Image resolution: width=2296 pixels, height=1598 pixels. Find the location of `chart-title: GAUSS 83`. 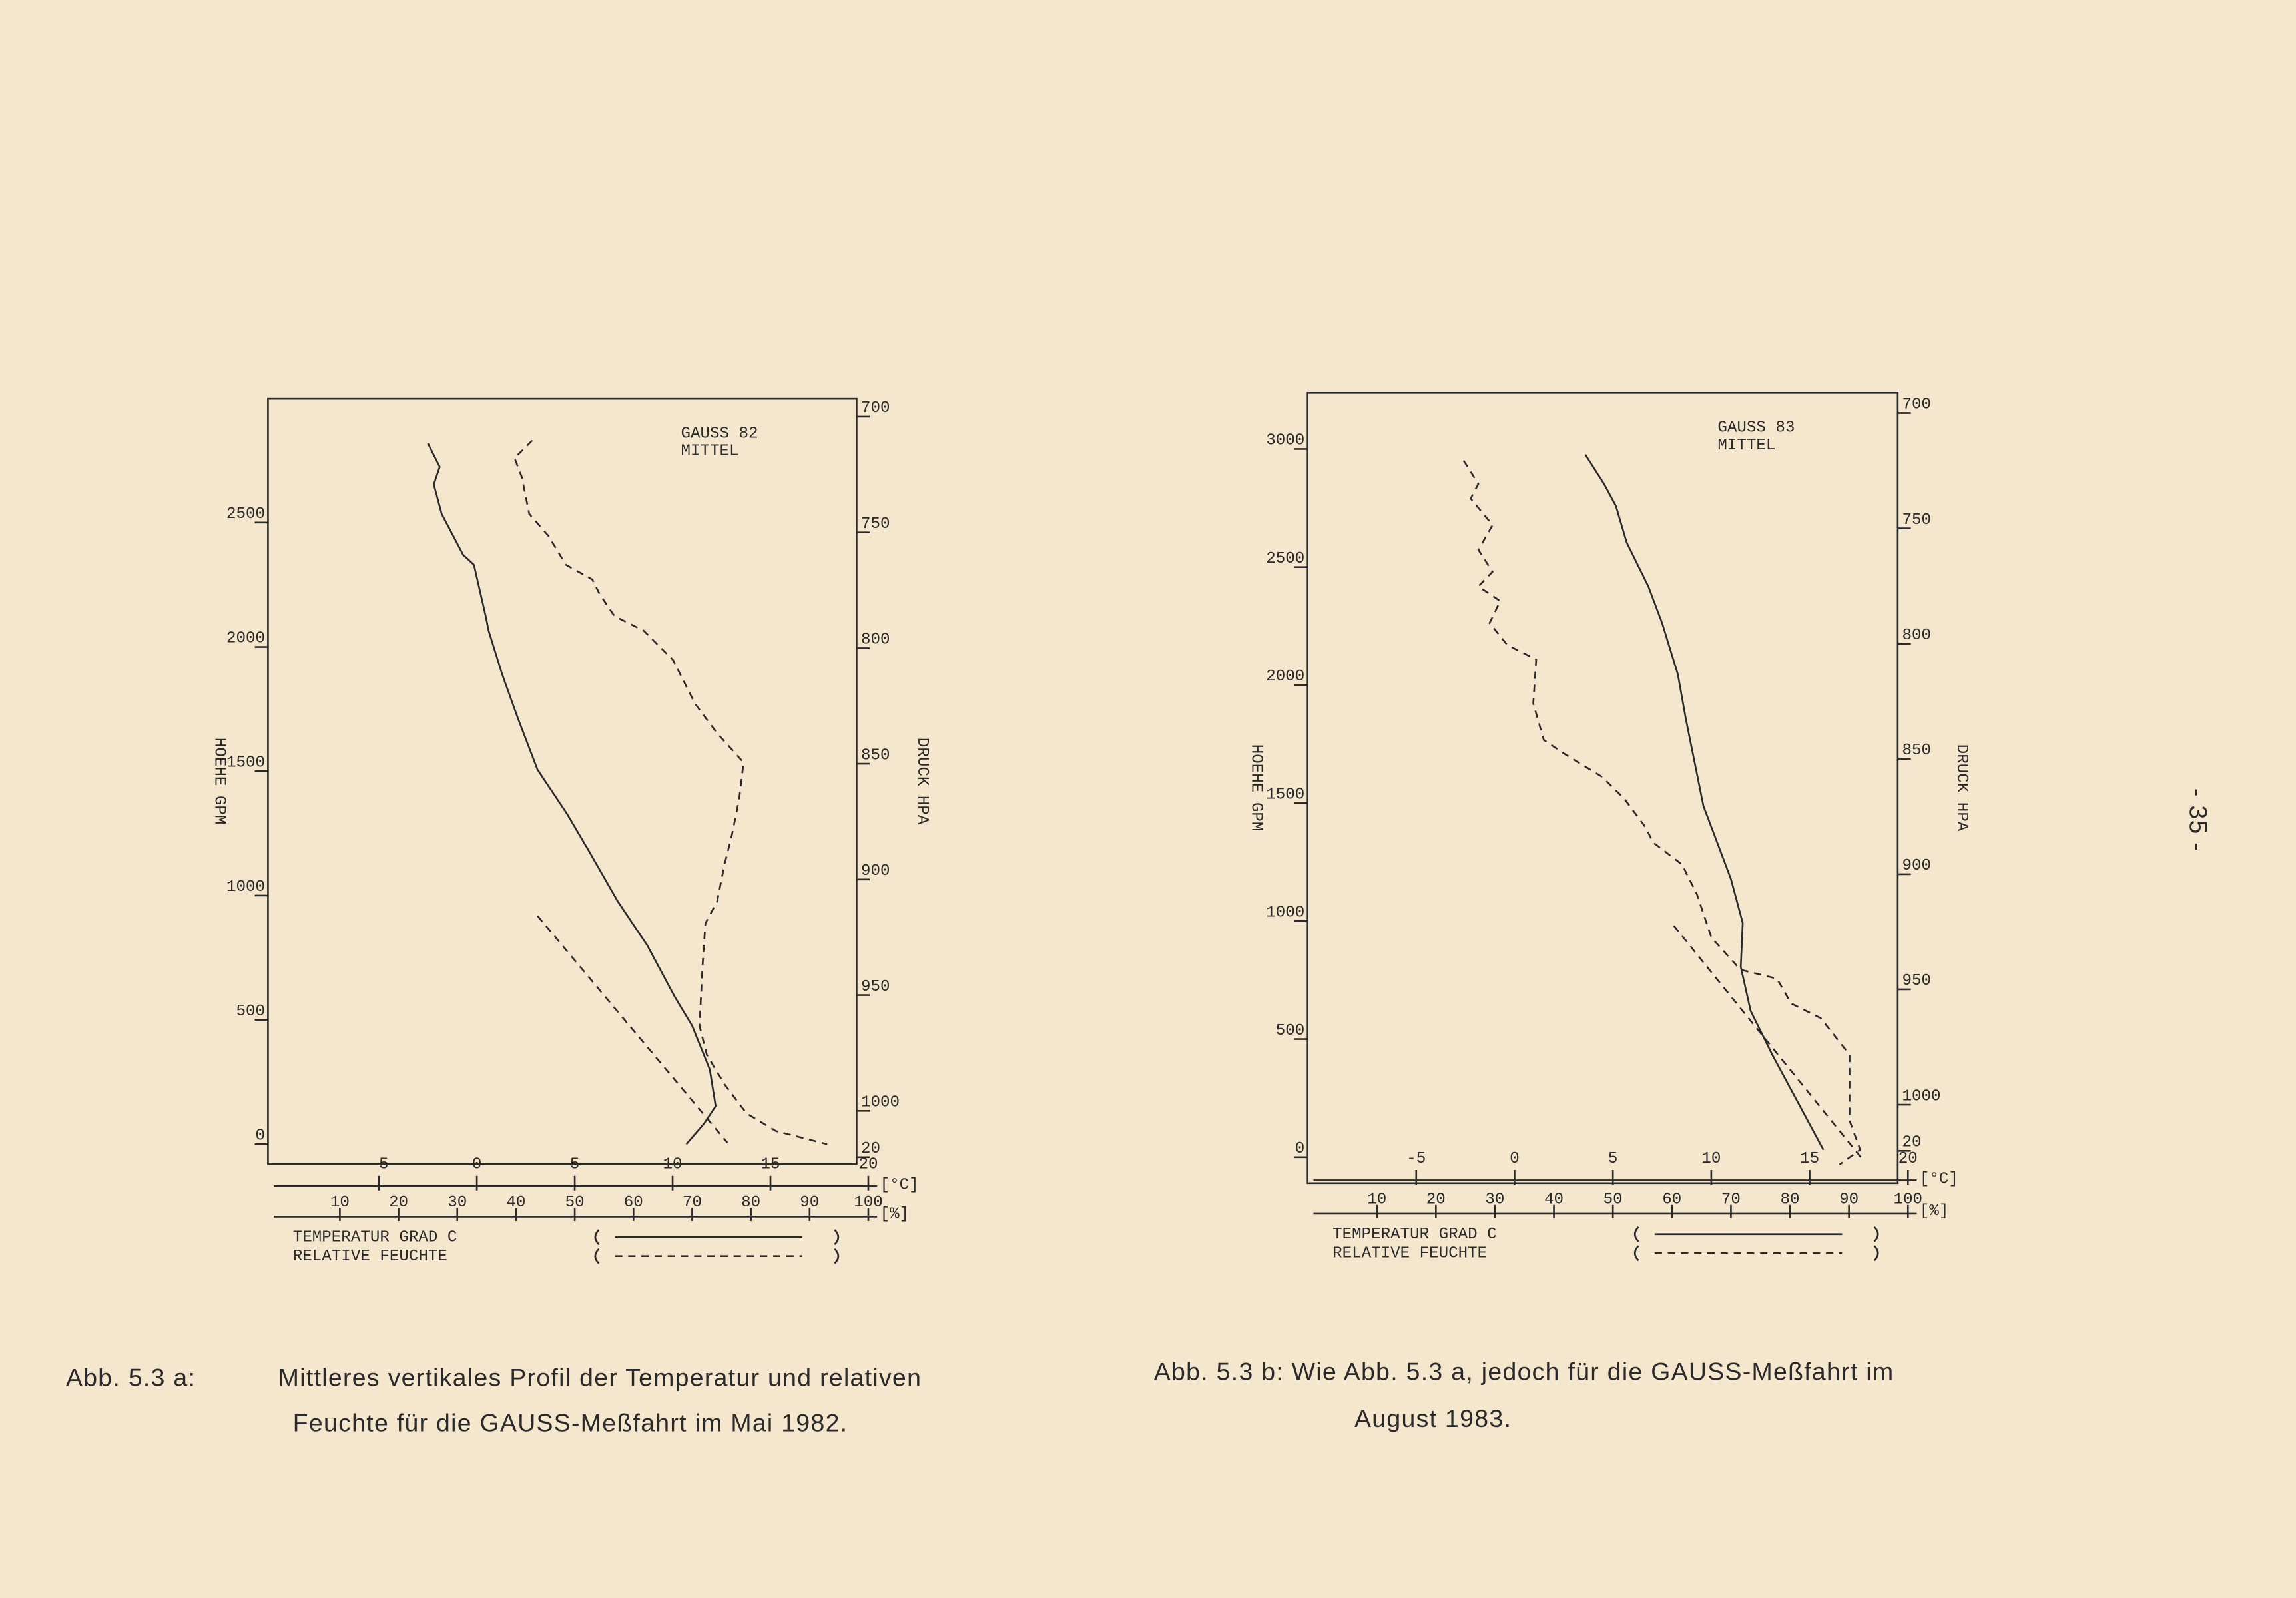

chart-title: GAUSS 83 is located at coordinates (1756, 428).